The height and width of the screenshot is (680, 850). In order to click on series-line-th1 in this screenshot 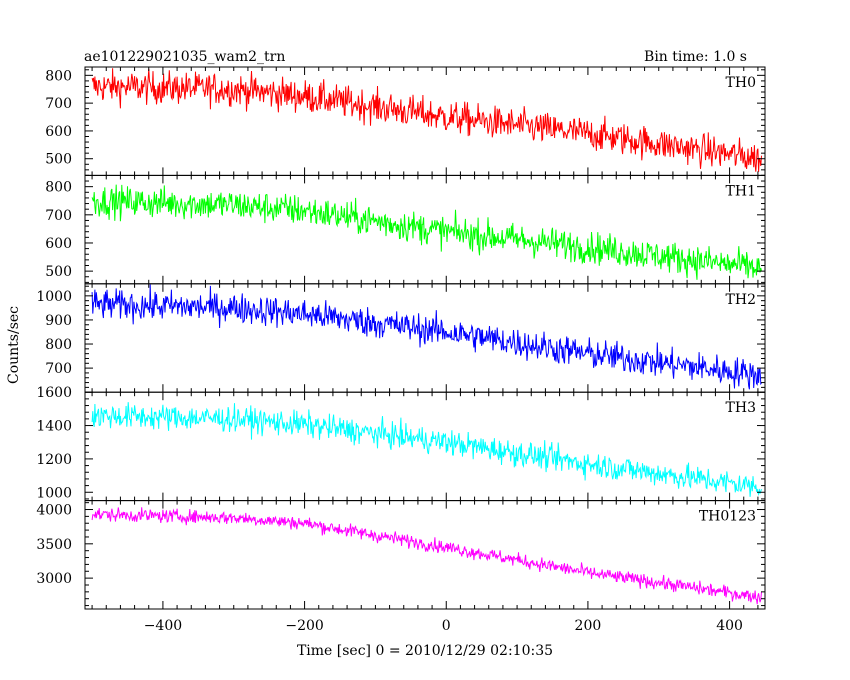, I will do `click(426, 232)`.